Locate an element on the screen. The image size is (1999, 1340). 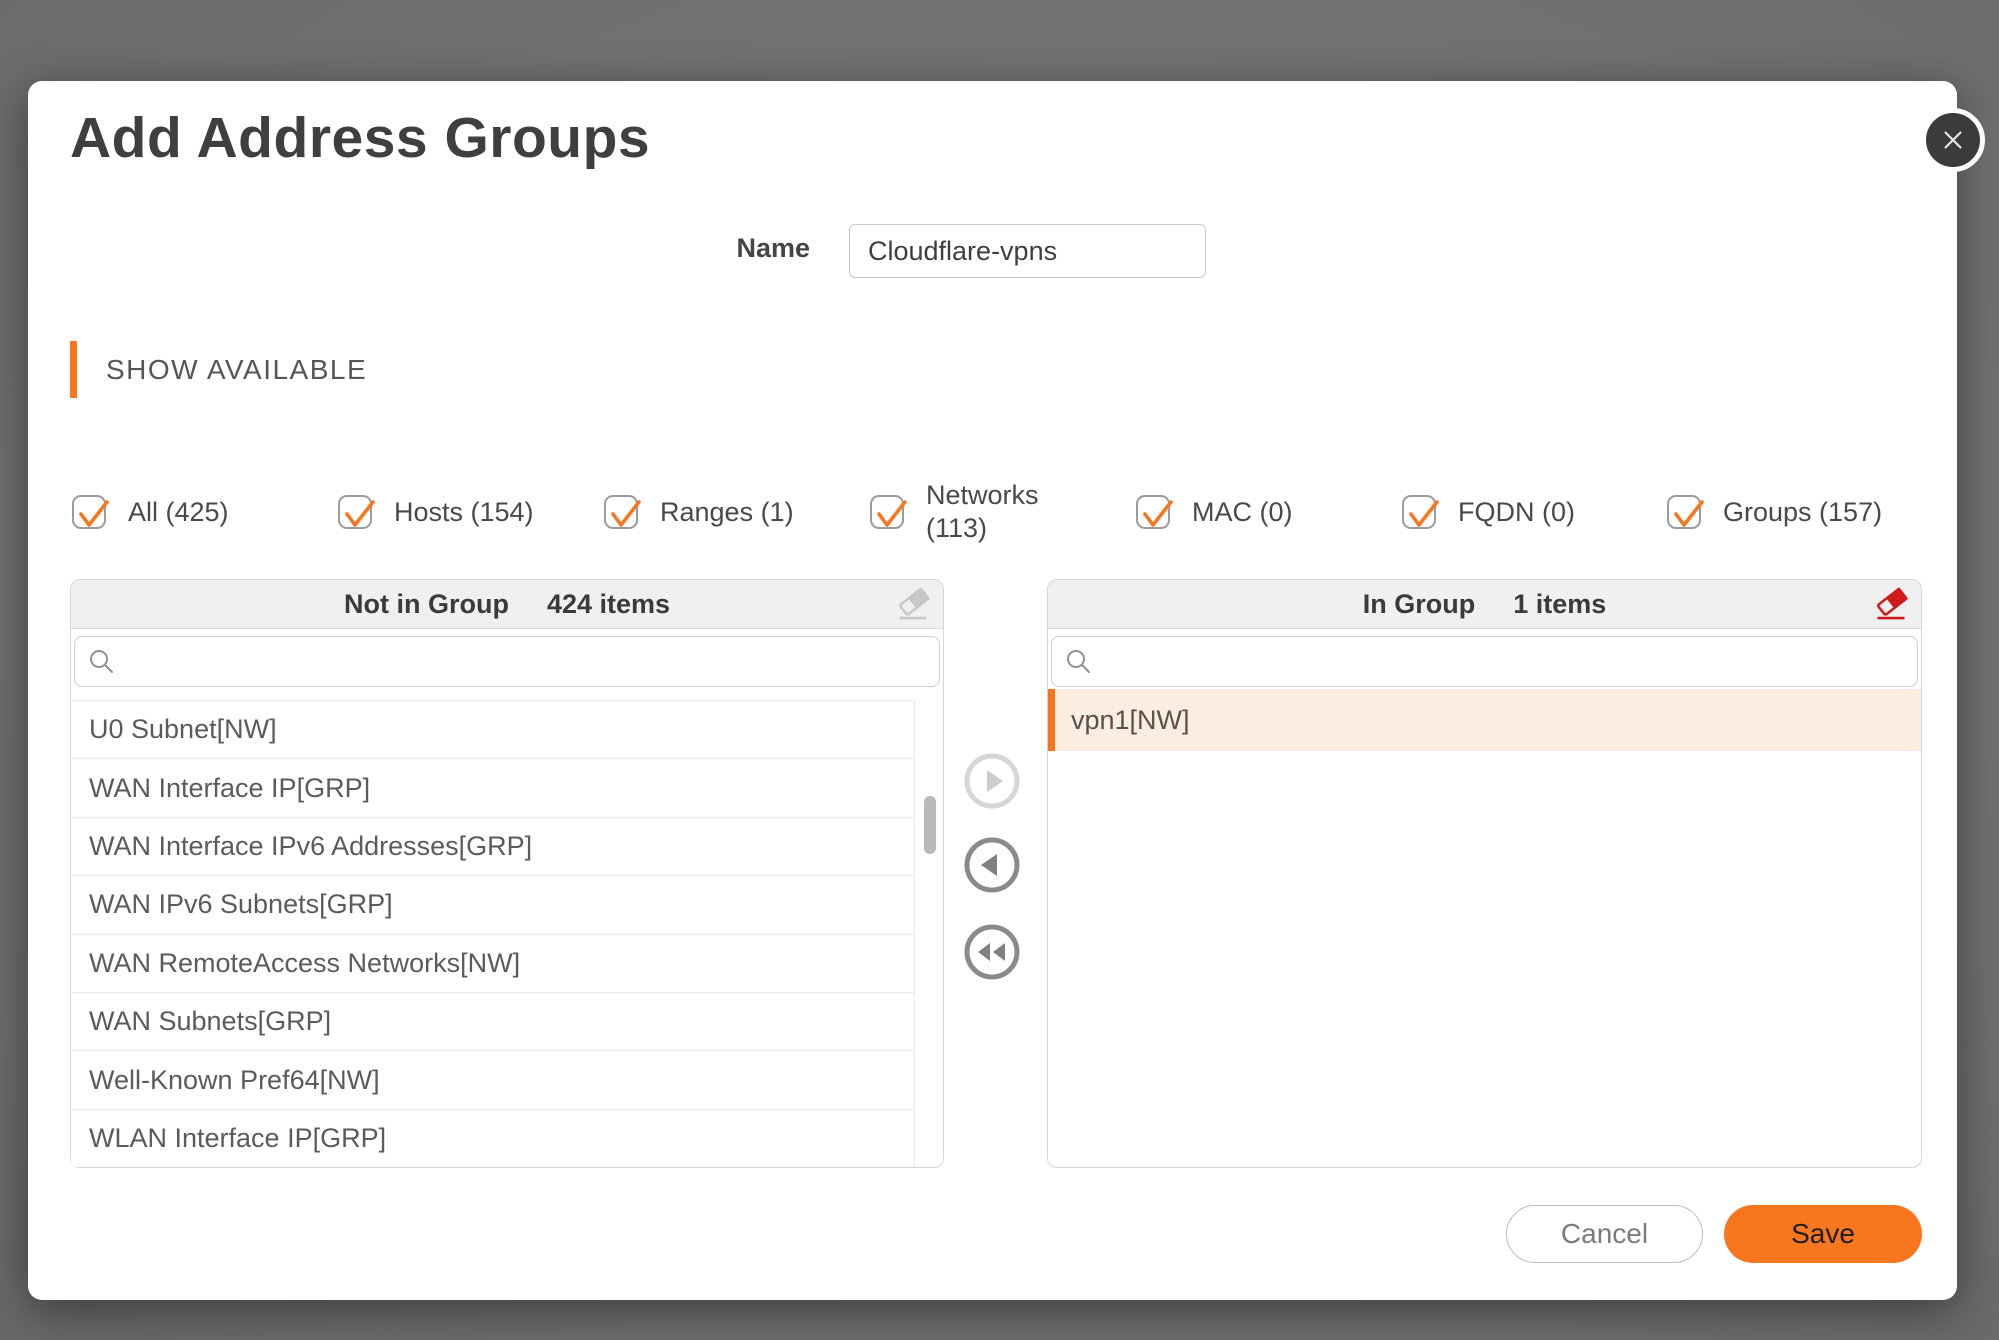
list-item: WAN Subnets[GRP] is located at coordinates (492, 1022).